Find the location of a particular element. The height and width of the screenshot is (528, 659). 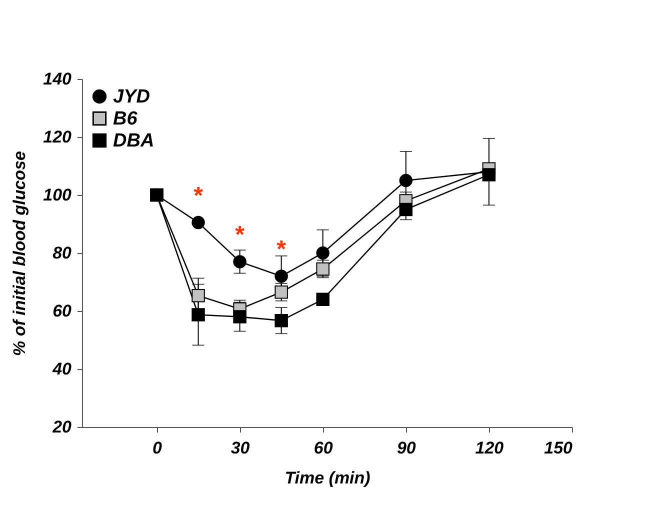

x-tick-label: 90 is located at coordinates (406, 448).